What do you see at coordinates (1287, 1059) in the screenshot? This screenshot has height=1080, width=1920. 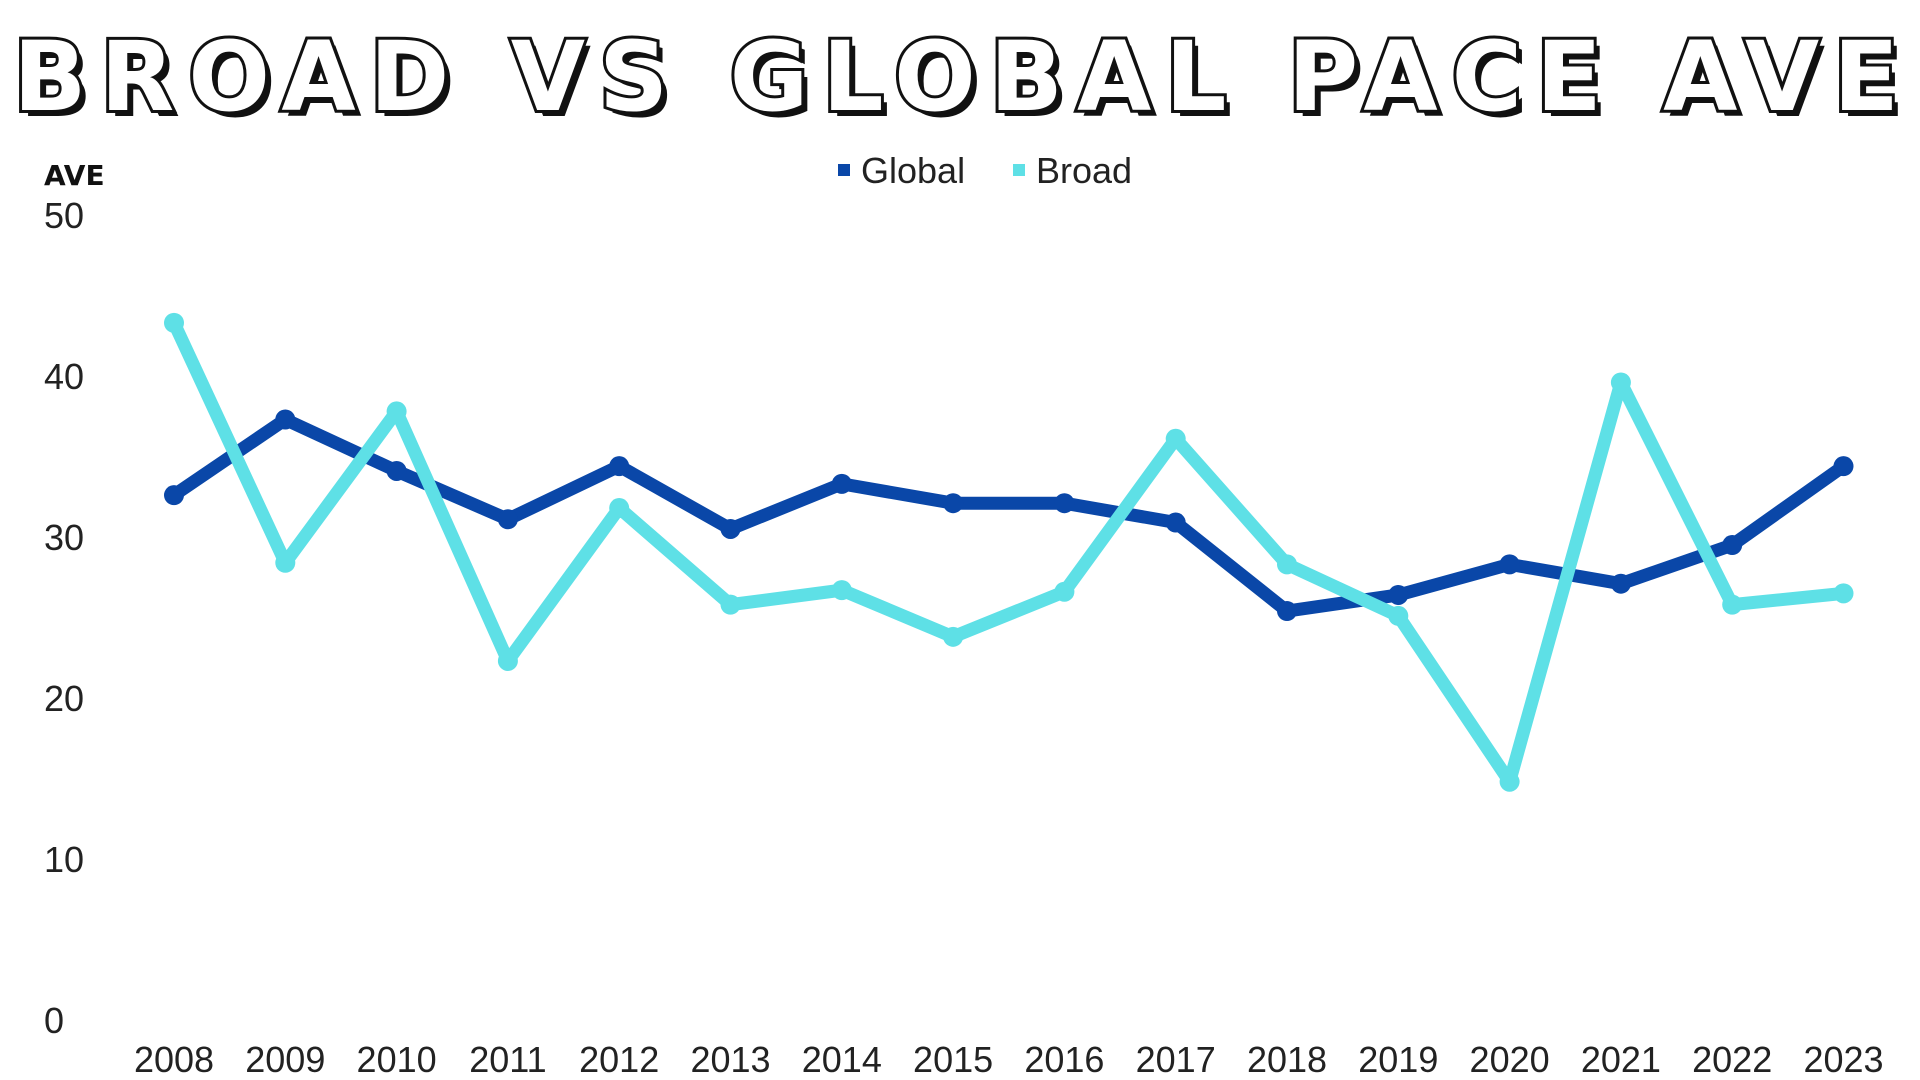 I see `x-tick-label: 2018` at bounding box center [1287, 1059].